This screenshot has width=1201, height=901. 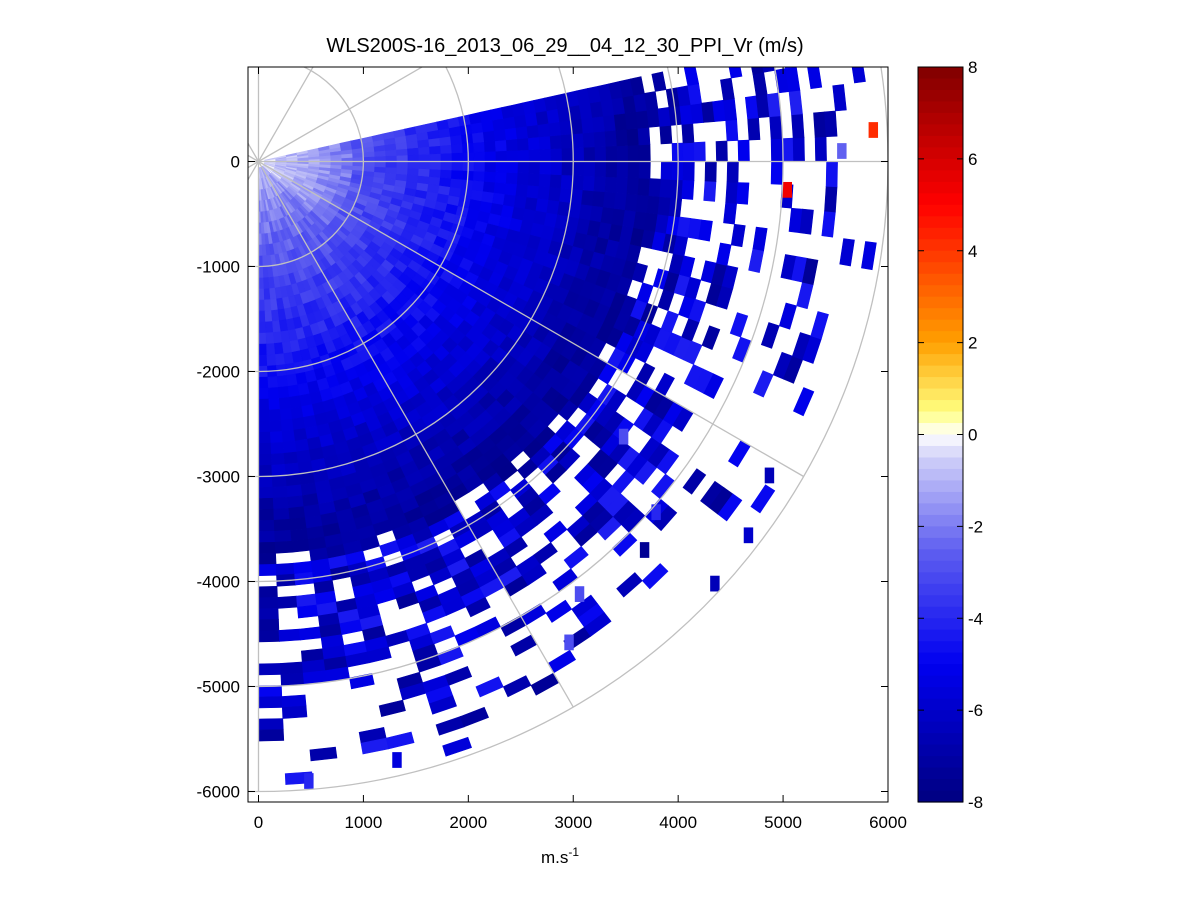 I want to click on colorbar-tick-label: 0, so click(x=972, y=435).